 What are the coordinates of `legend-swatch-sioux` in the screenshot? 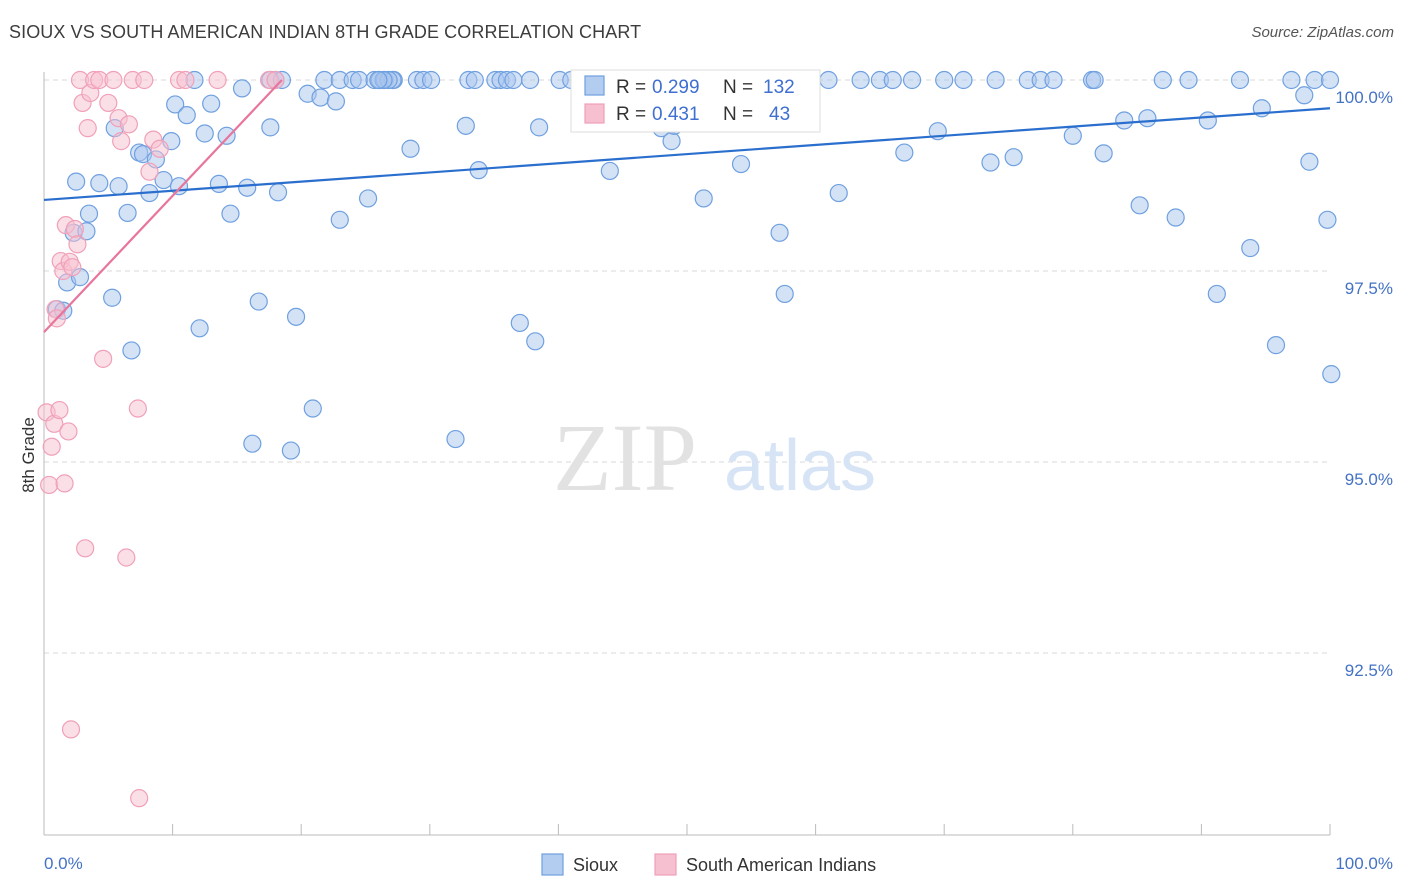 It's located at (552, 864).